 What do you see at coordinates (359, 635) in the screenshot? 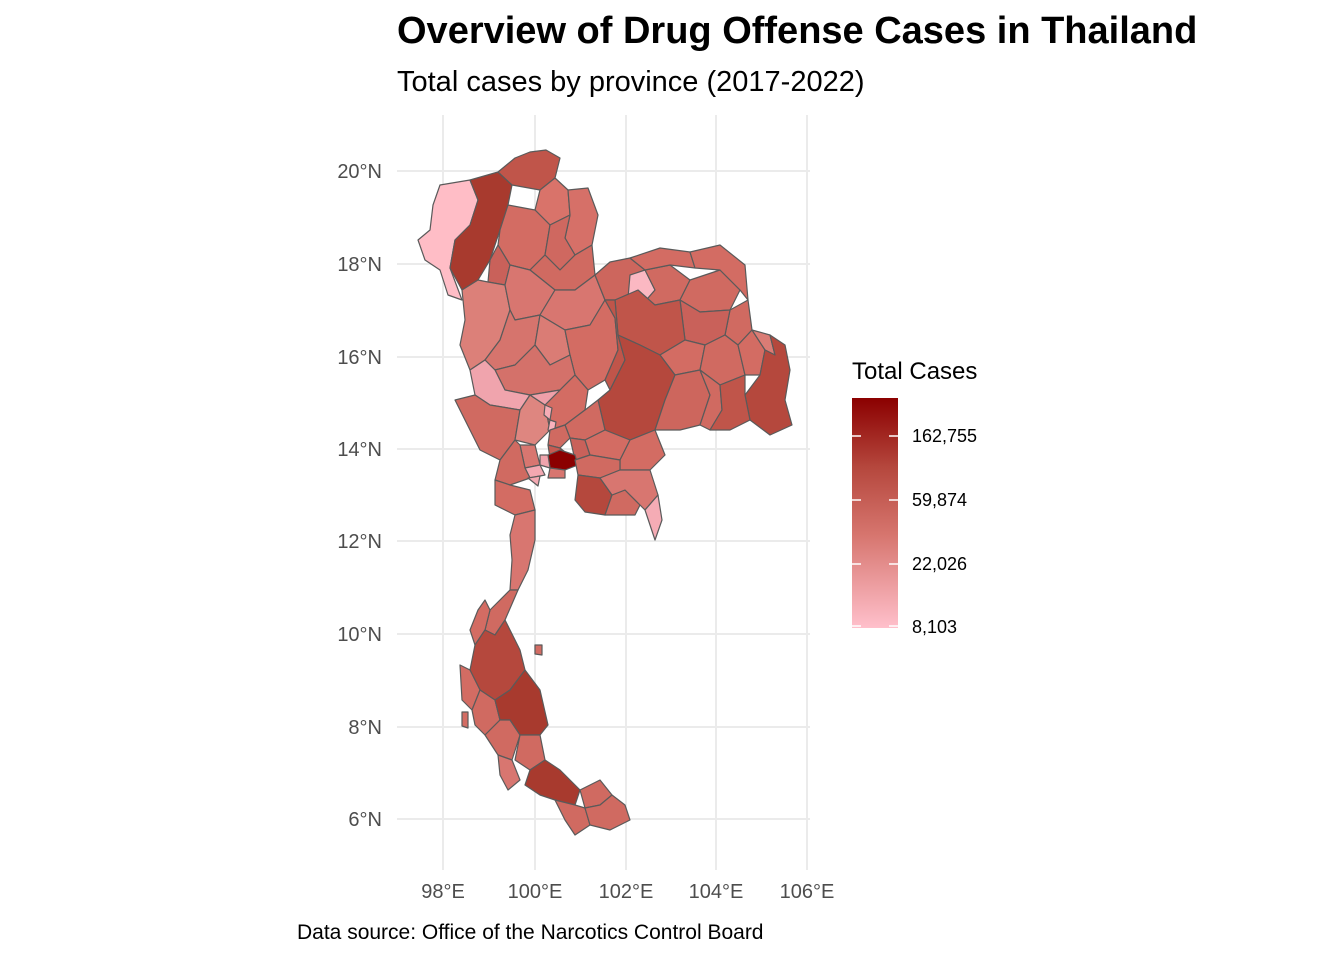
I see `y-tick-label: 10°N` at bounding box center [359, 635].